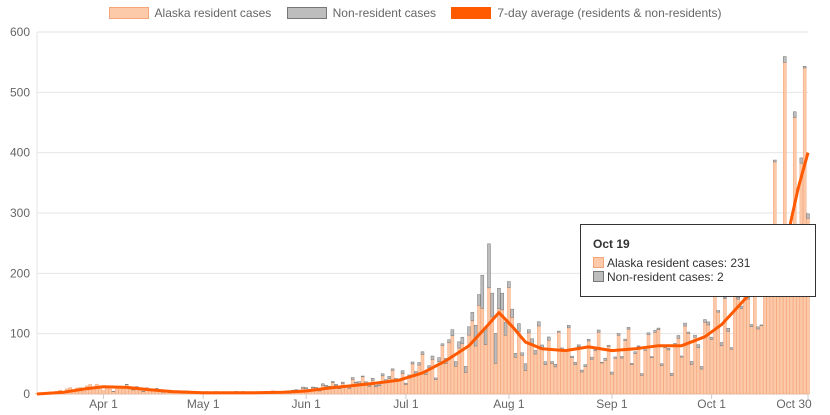 The image size is (830, 415). Describe the element at coordinates (307, 404) in the screenshot. I see `x-tick-label-2: Jun 1` at that location.